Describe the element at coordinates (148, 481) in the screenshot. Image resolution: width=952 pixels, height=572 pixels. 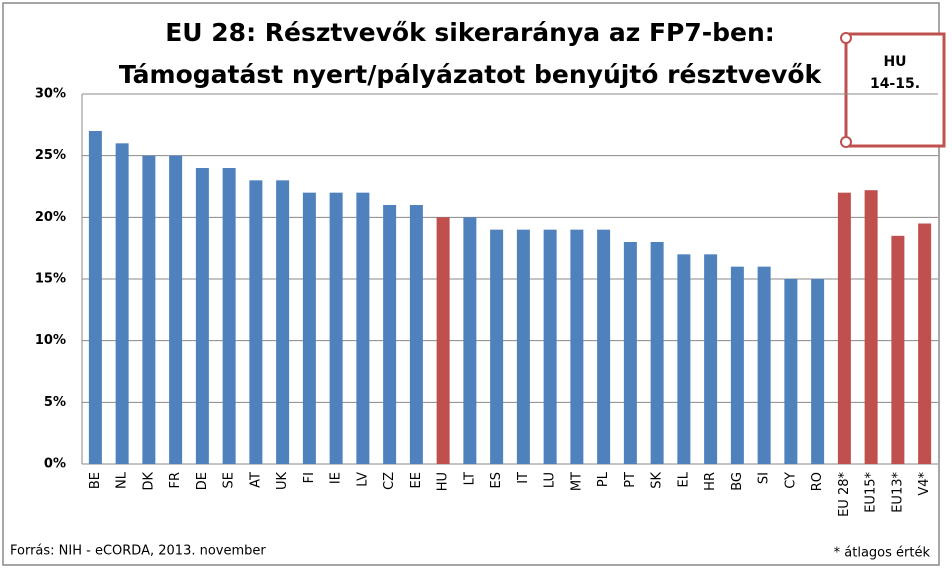
I see `x-tick-label: DK` at that location.